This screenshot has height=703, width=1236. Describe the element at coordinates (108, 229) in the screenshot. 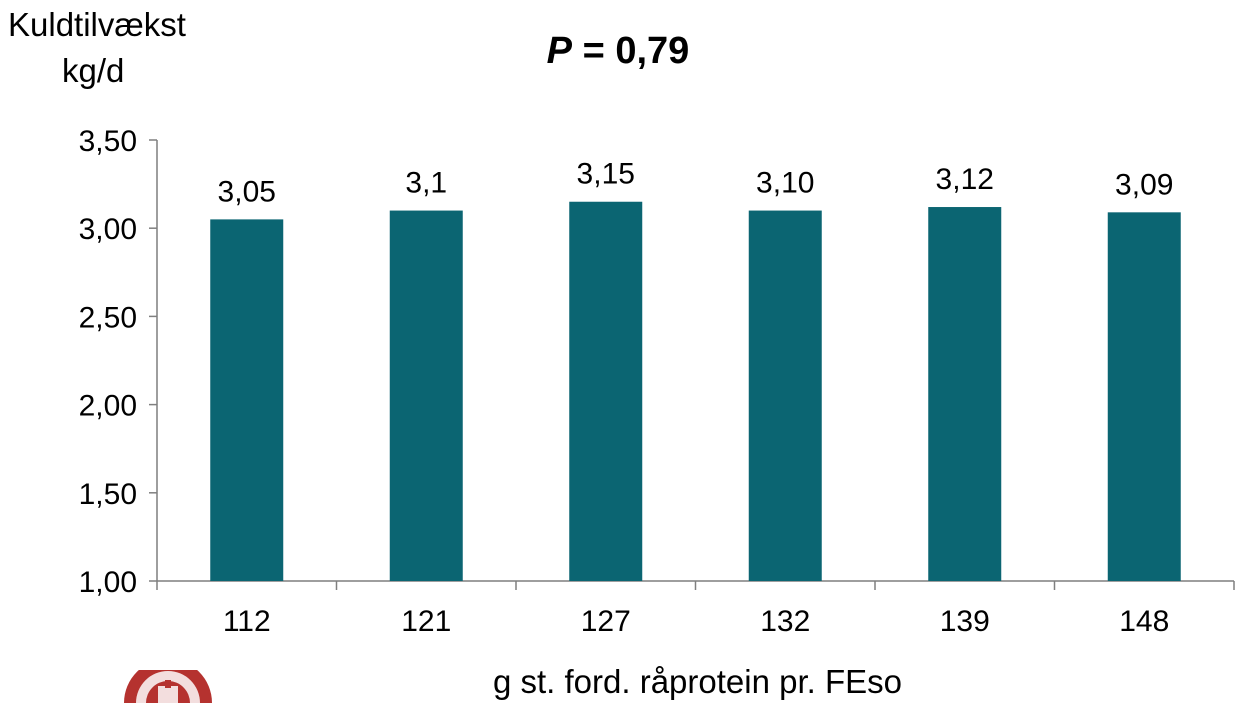

I see `y-tick-label: 3,00` at that location.